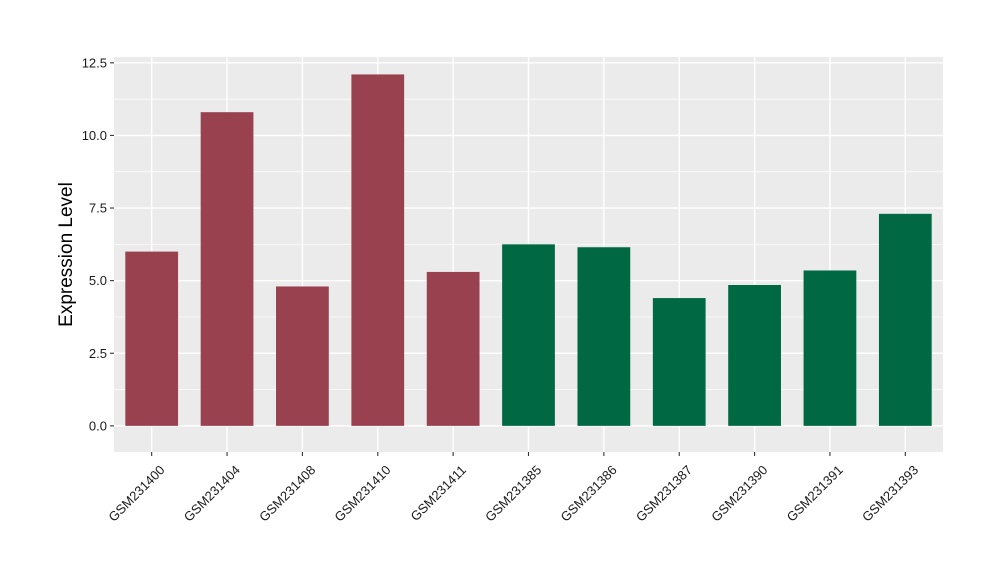 Image resolution: width=1000 pixels, height=580 pixels. What do you see at coordinates (302, 356) in the screenshot?
I see `bar-GSM231408` at bounding box center [302, 356].